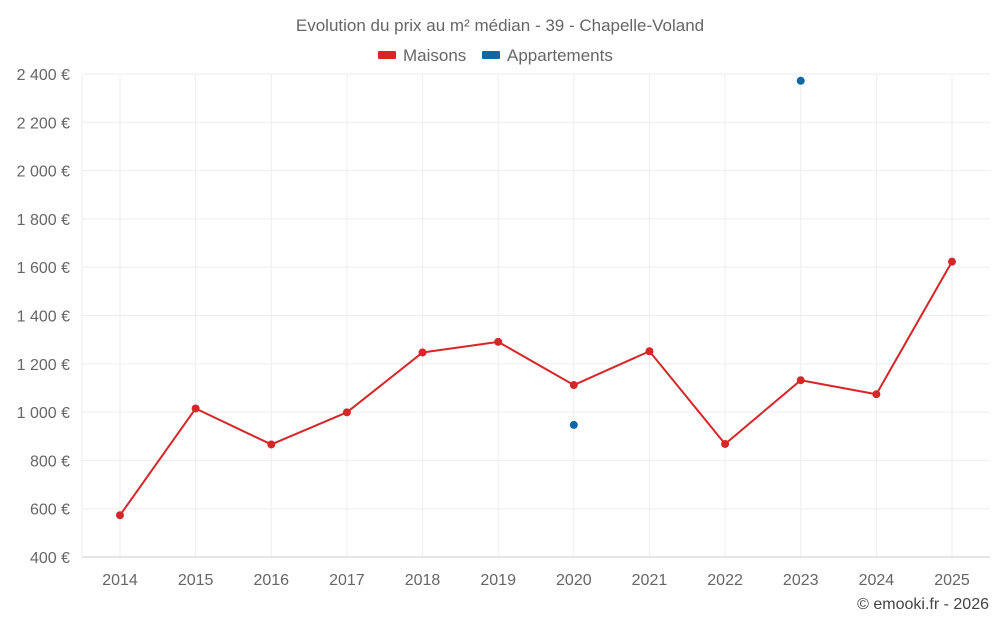 The height and width of the screenshot is (625, 1000). Describe the element at coordinates (560, 55) in the screenshot. I see `legend-label: Appartements` at that location.